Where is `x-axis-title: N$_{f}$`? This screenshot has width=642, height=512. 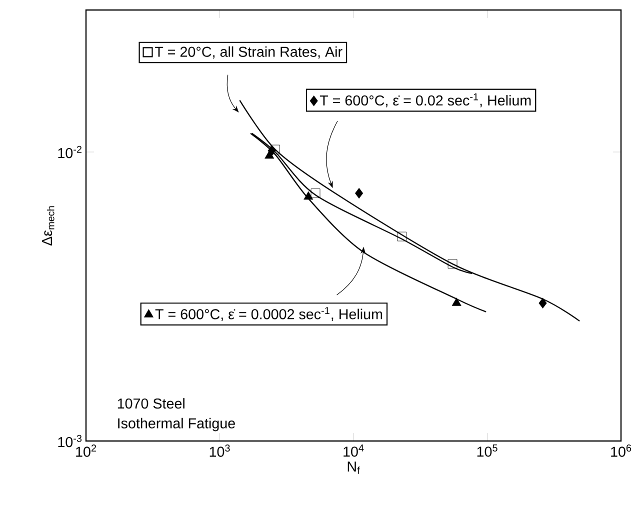
x-axis-title: N$_{f}$ is located at coordinates (354, 468).